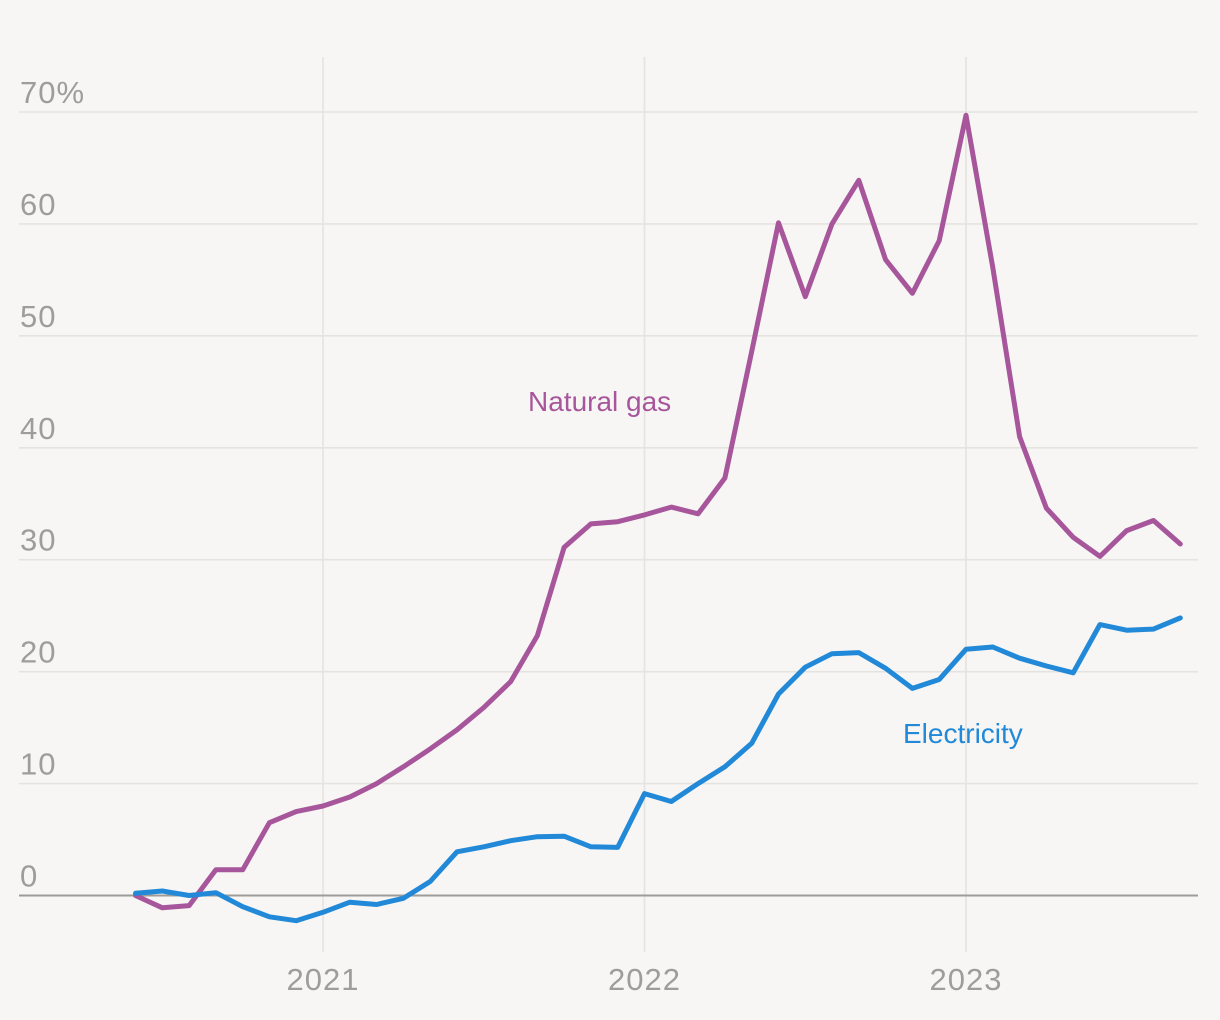 Image resolution: width=1220 pixels, height=1020 pixels. Describe the element at coordinates (29, 876) in the screenshot. I see `y-tick-label-0: 0` at that location.